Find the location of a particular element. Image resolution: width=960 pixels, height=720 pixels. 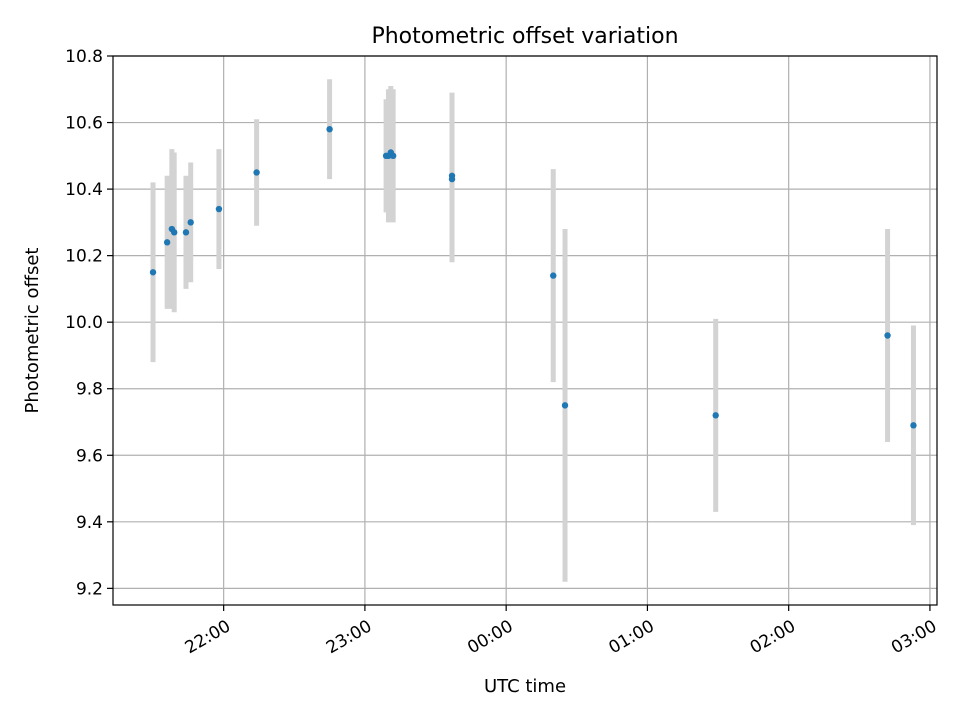

y-axis-title: Photometric offset is located at coordinates (32, 331).